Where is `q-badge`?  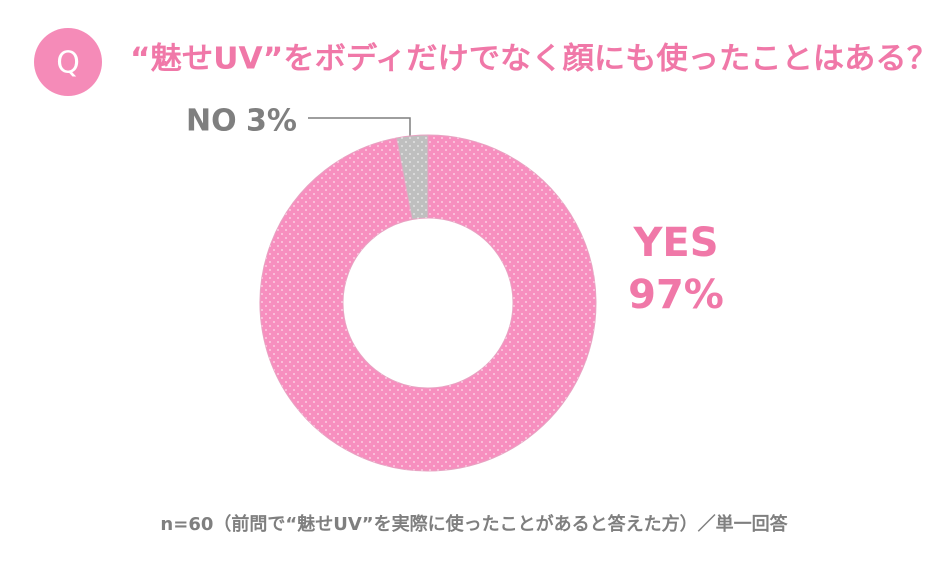 q-badge is located at coordinates (68, 62).